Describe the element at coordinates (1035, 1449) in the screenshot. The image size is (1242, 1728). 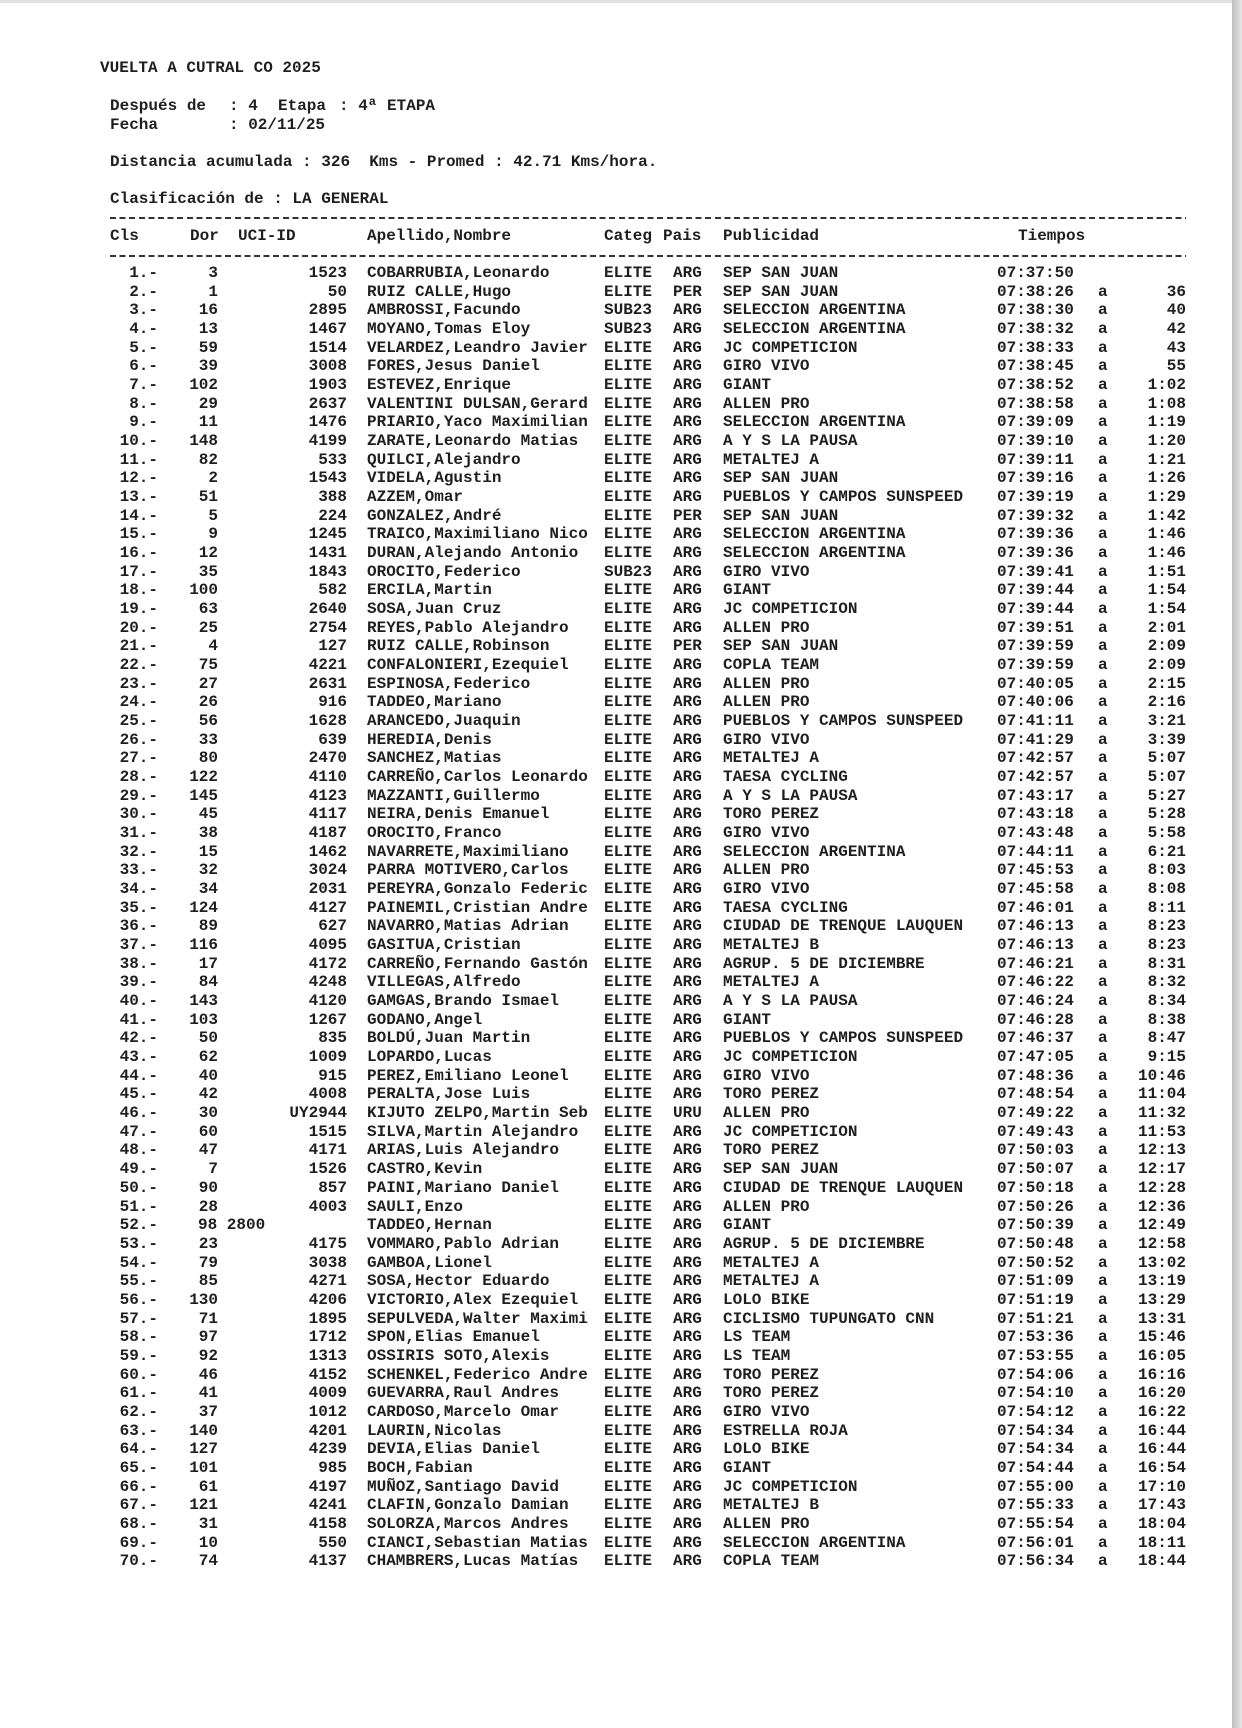
I see `cell-time: 07:54:34` at that location.